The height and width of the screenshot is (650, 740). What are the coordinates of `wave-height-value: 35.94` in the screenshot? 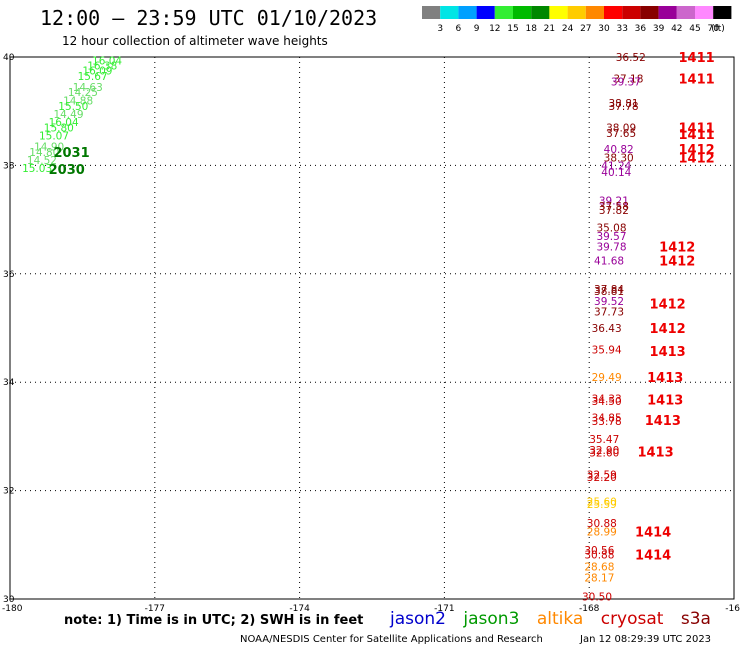 It's located at (607, 351).